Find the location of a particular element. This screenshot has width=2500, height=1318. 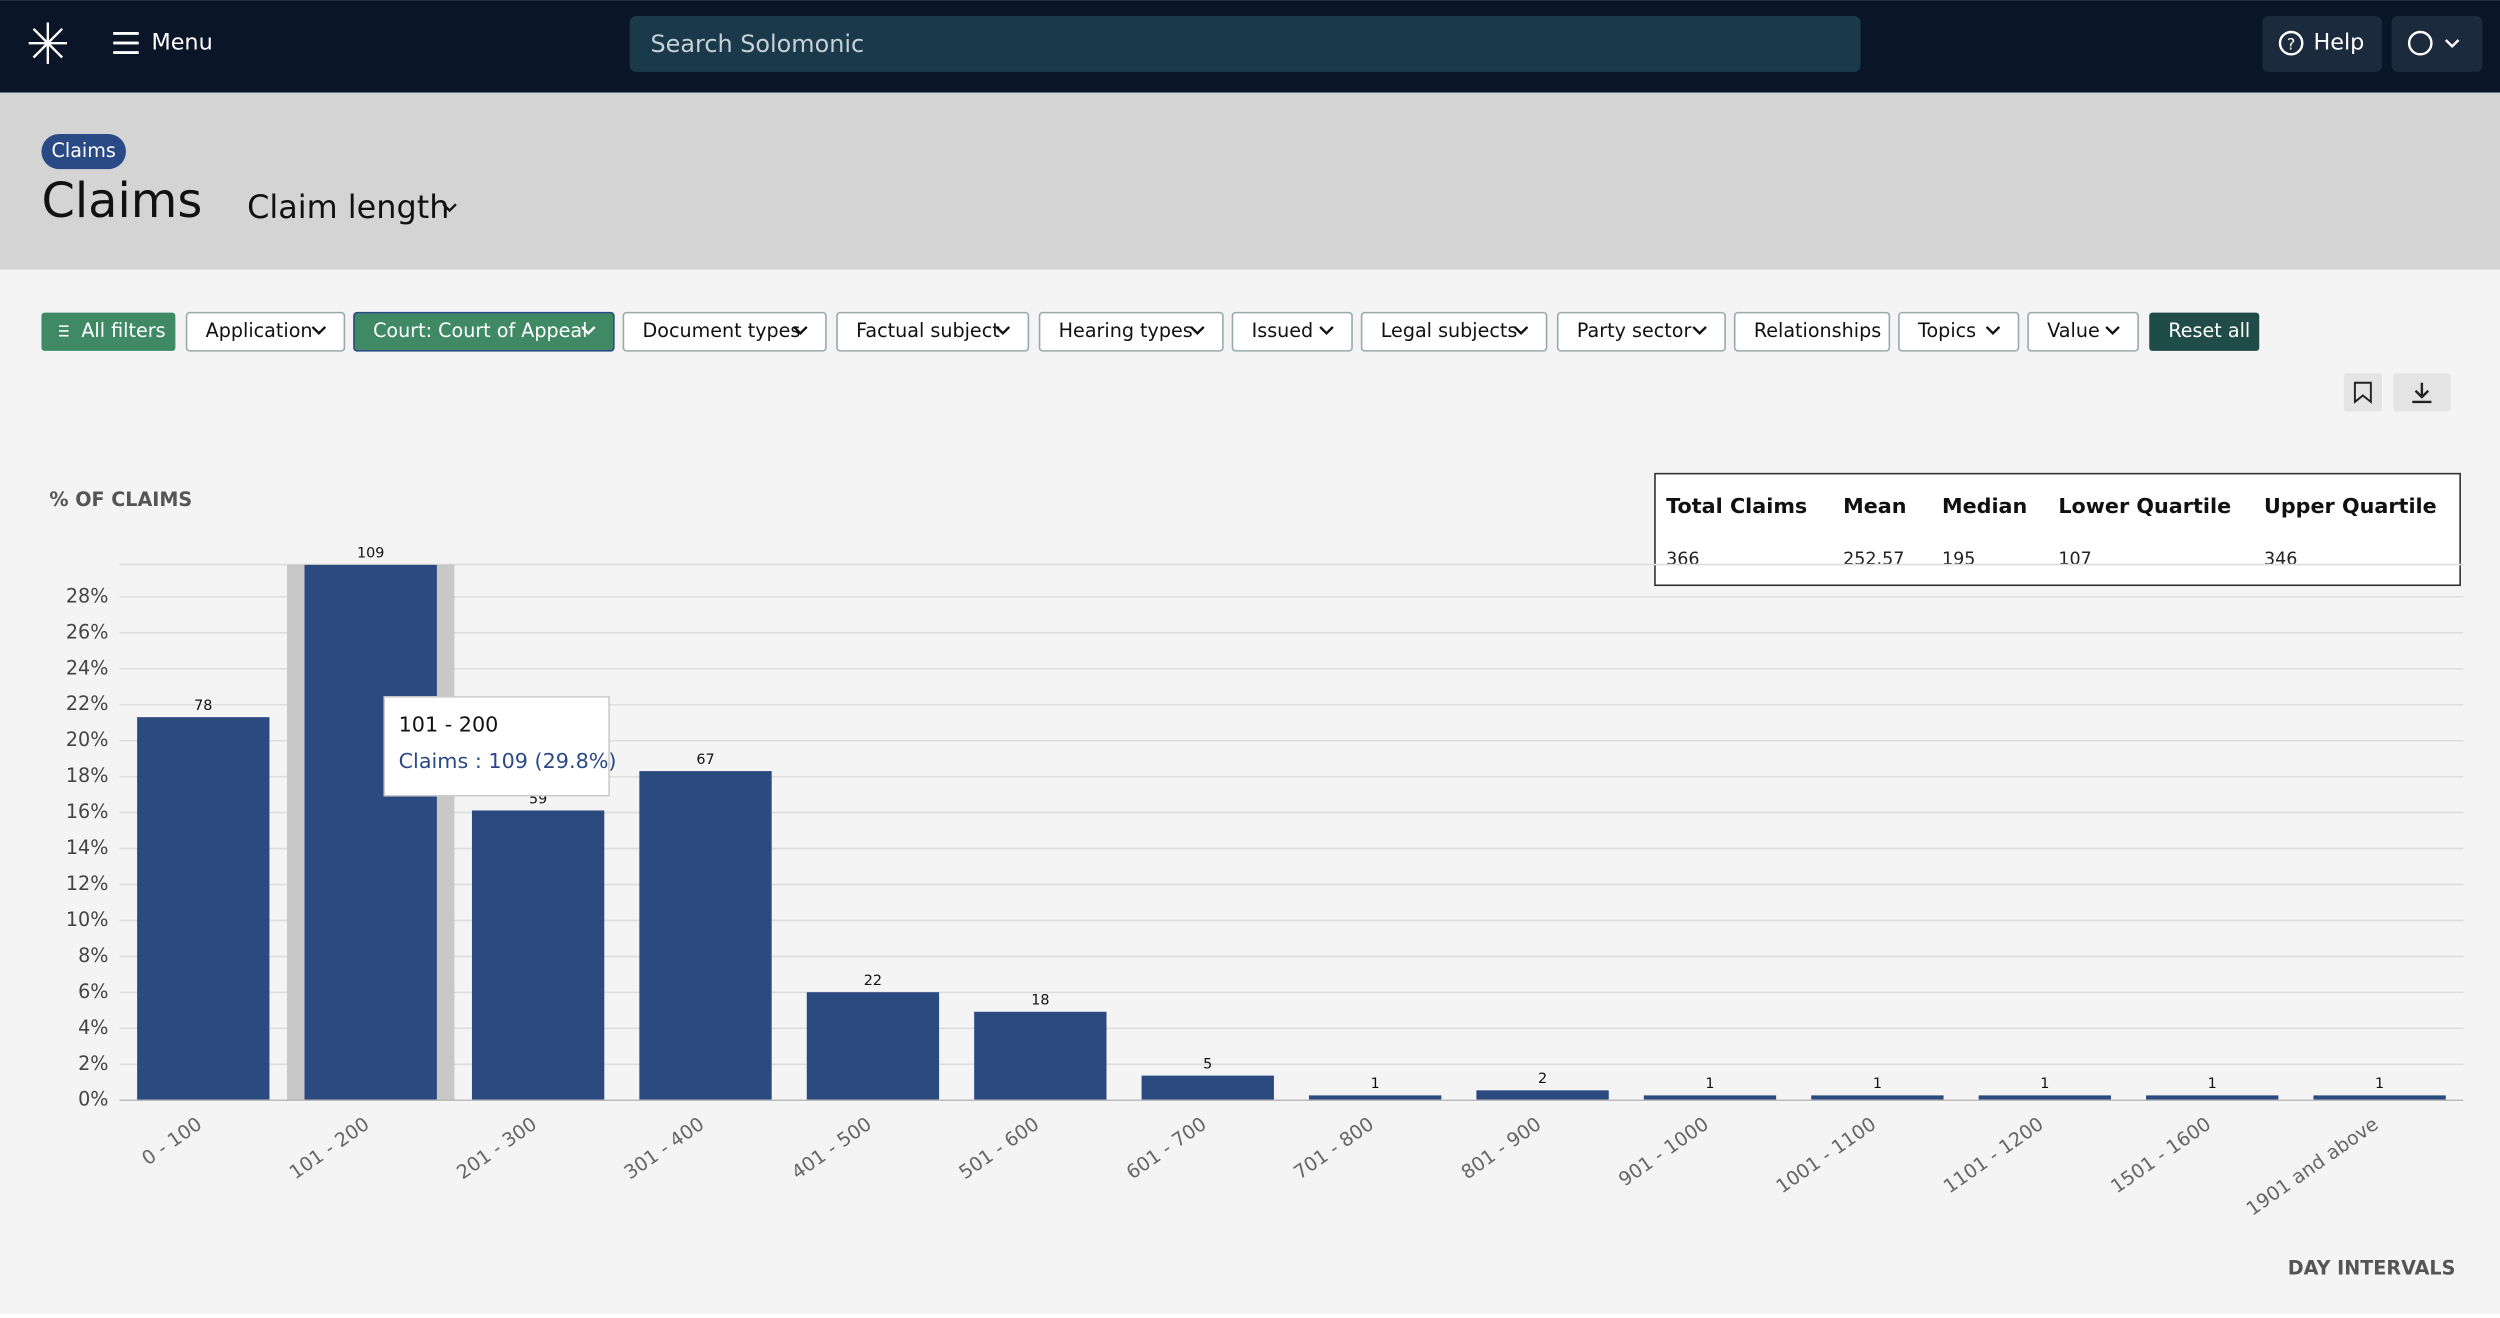

stats-value: 195 is located at coordinates (1958, 560).